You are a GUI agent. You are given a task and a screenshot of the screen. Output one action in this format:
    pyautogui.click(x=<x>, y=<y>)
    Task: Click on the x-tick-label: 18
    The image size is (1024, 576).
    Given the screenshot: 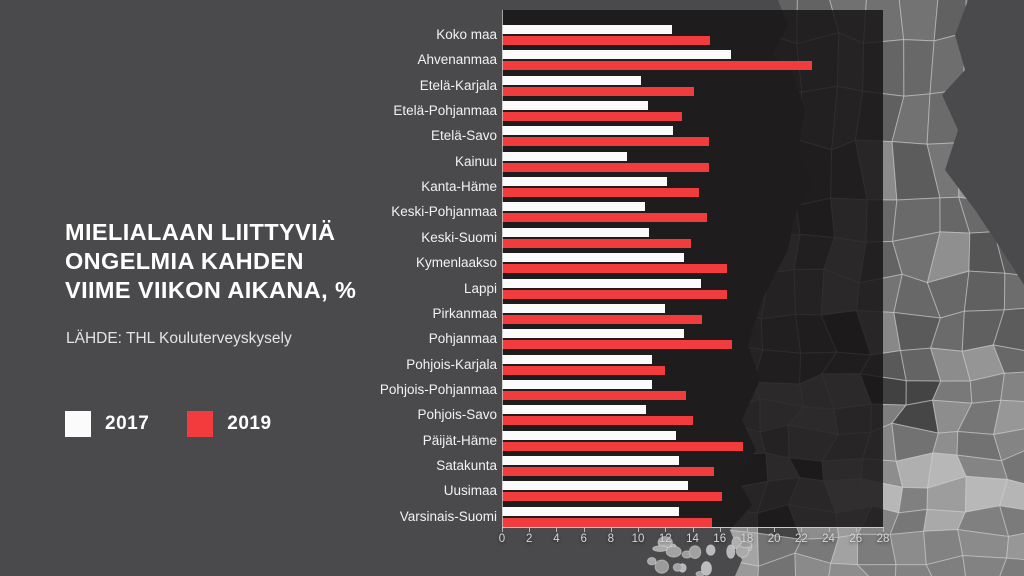 What is the action you would take?
    pyautogui.click(x=747, y=539)
    